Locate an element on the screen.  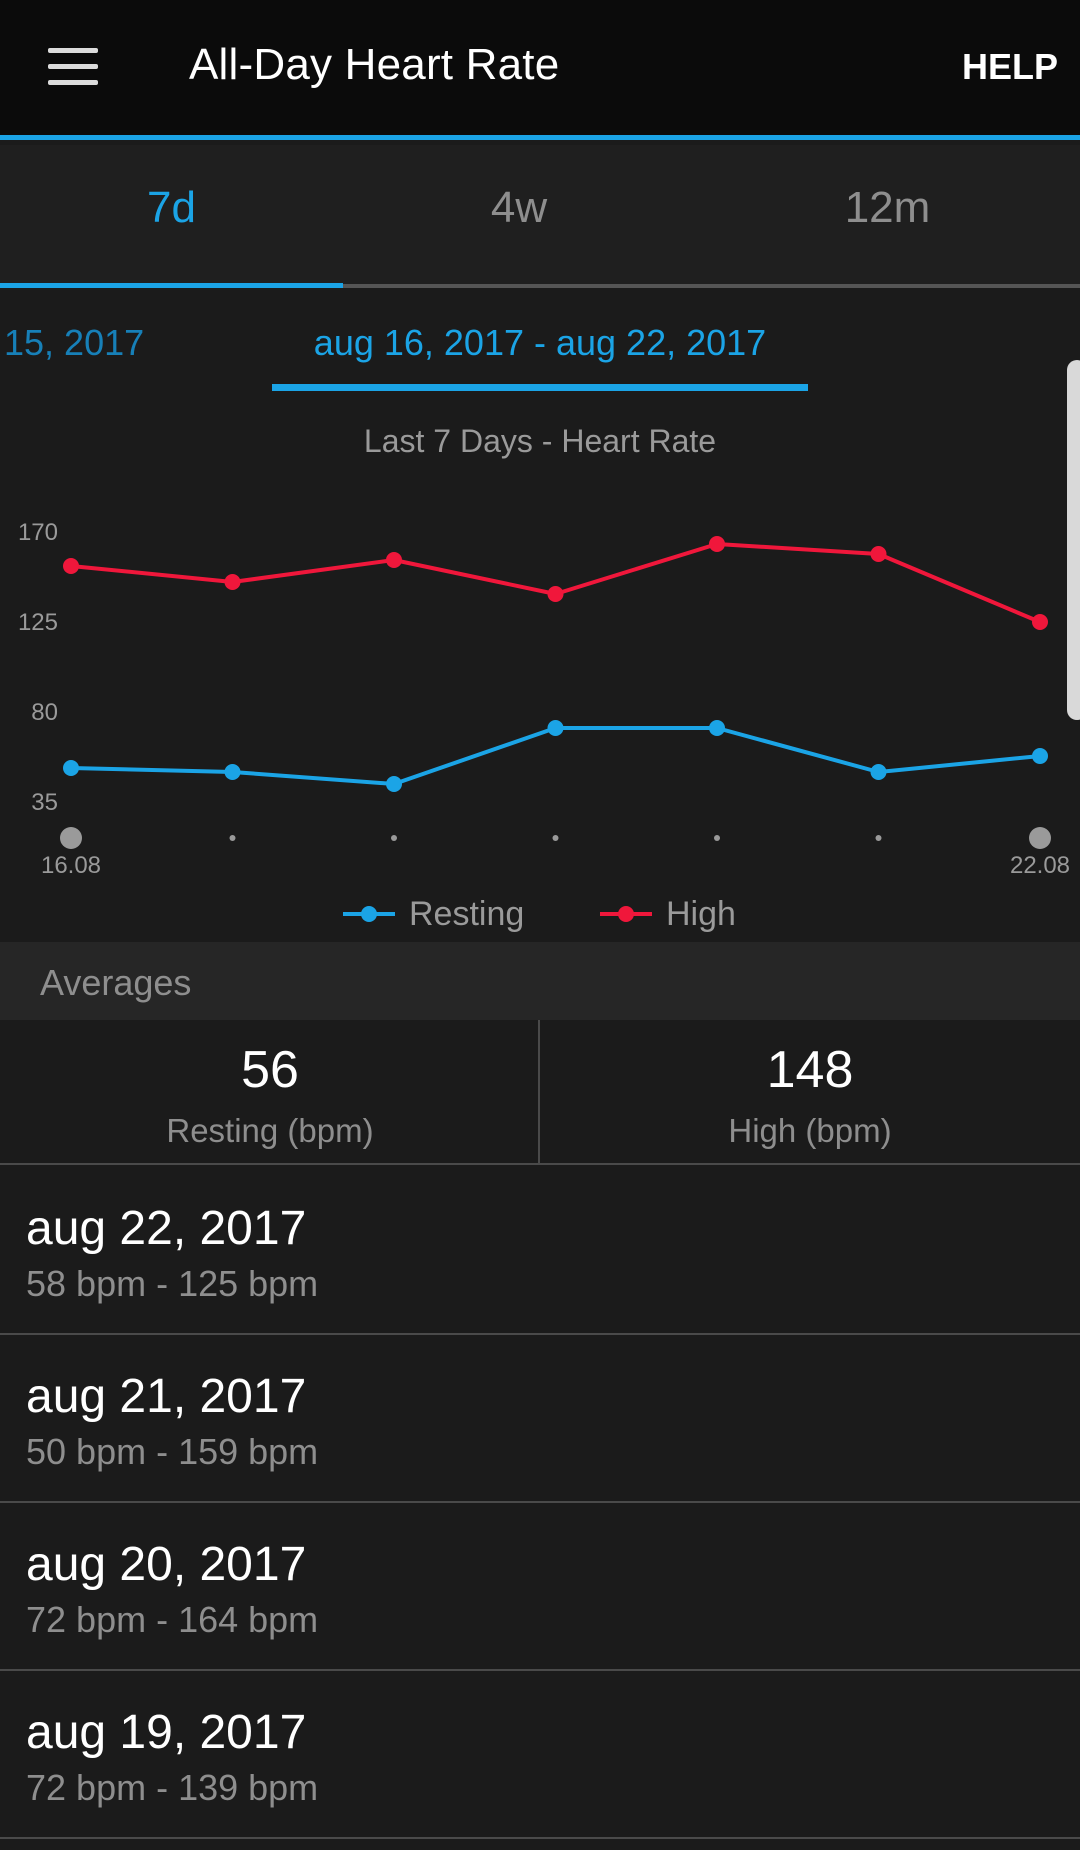
resting-average-label: Resting (bpm) is located at coordinates (270, 1130).